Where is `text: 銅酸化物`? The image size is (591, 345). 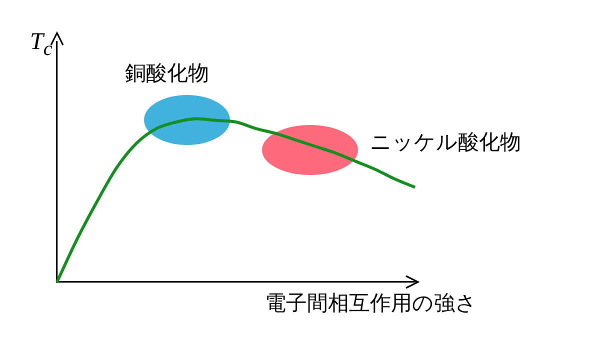
text: 銅酸化物 is located at coordinates (167, 73).